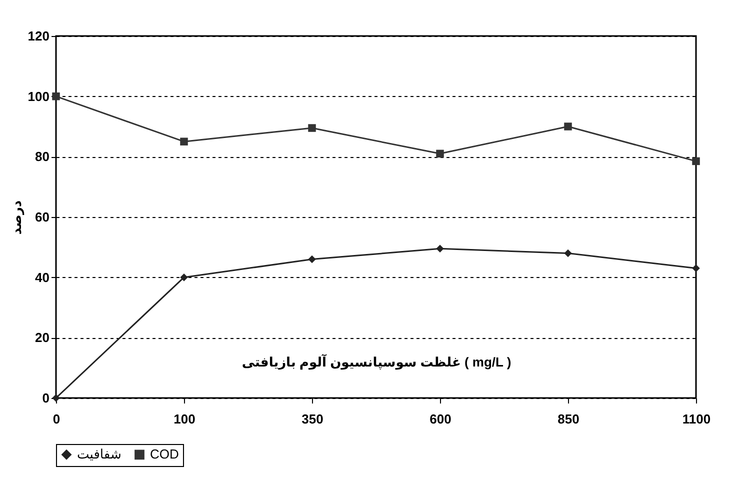 This screenshot has width=731, height=489. What do you see at coordinates (185, 419) in the screenshot?
I see `x-tick-label: 100` at bounding box center [185, 419].